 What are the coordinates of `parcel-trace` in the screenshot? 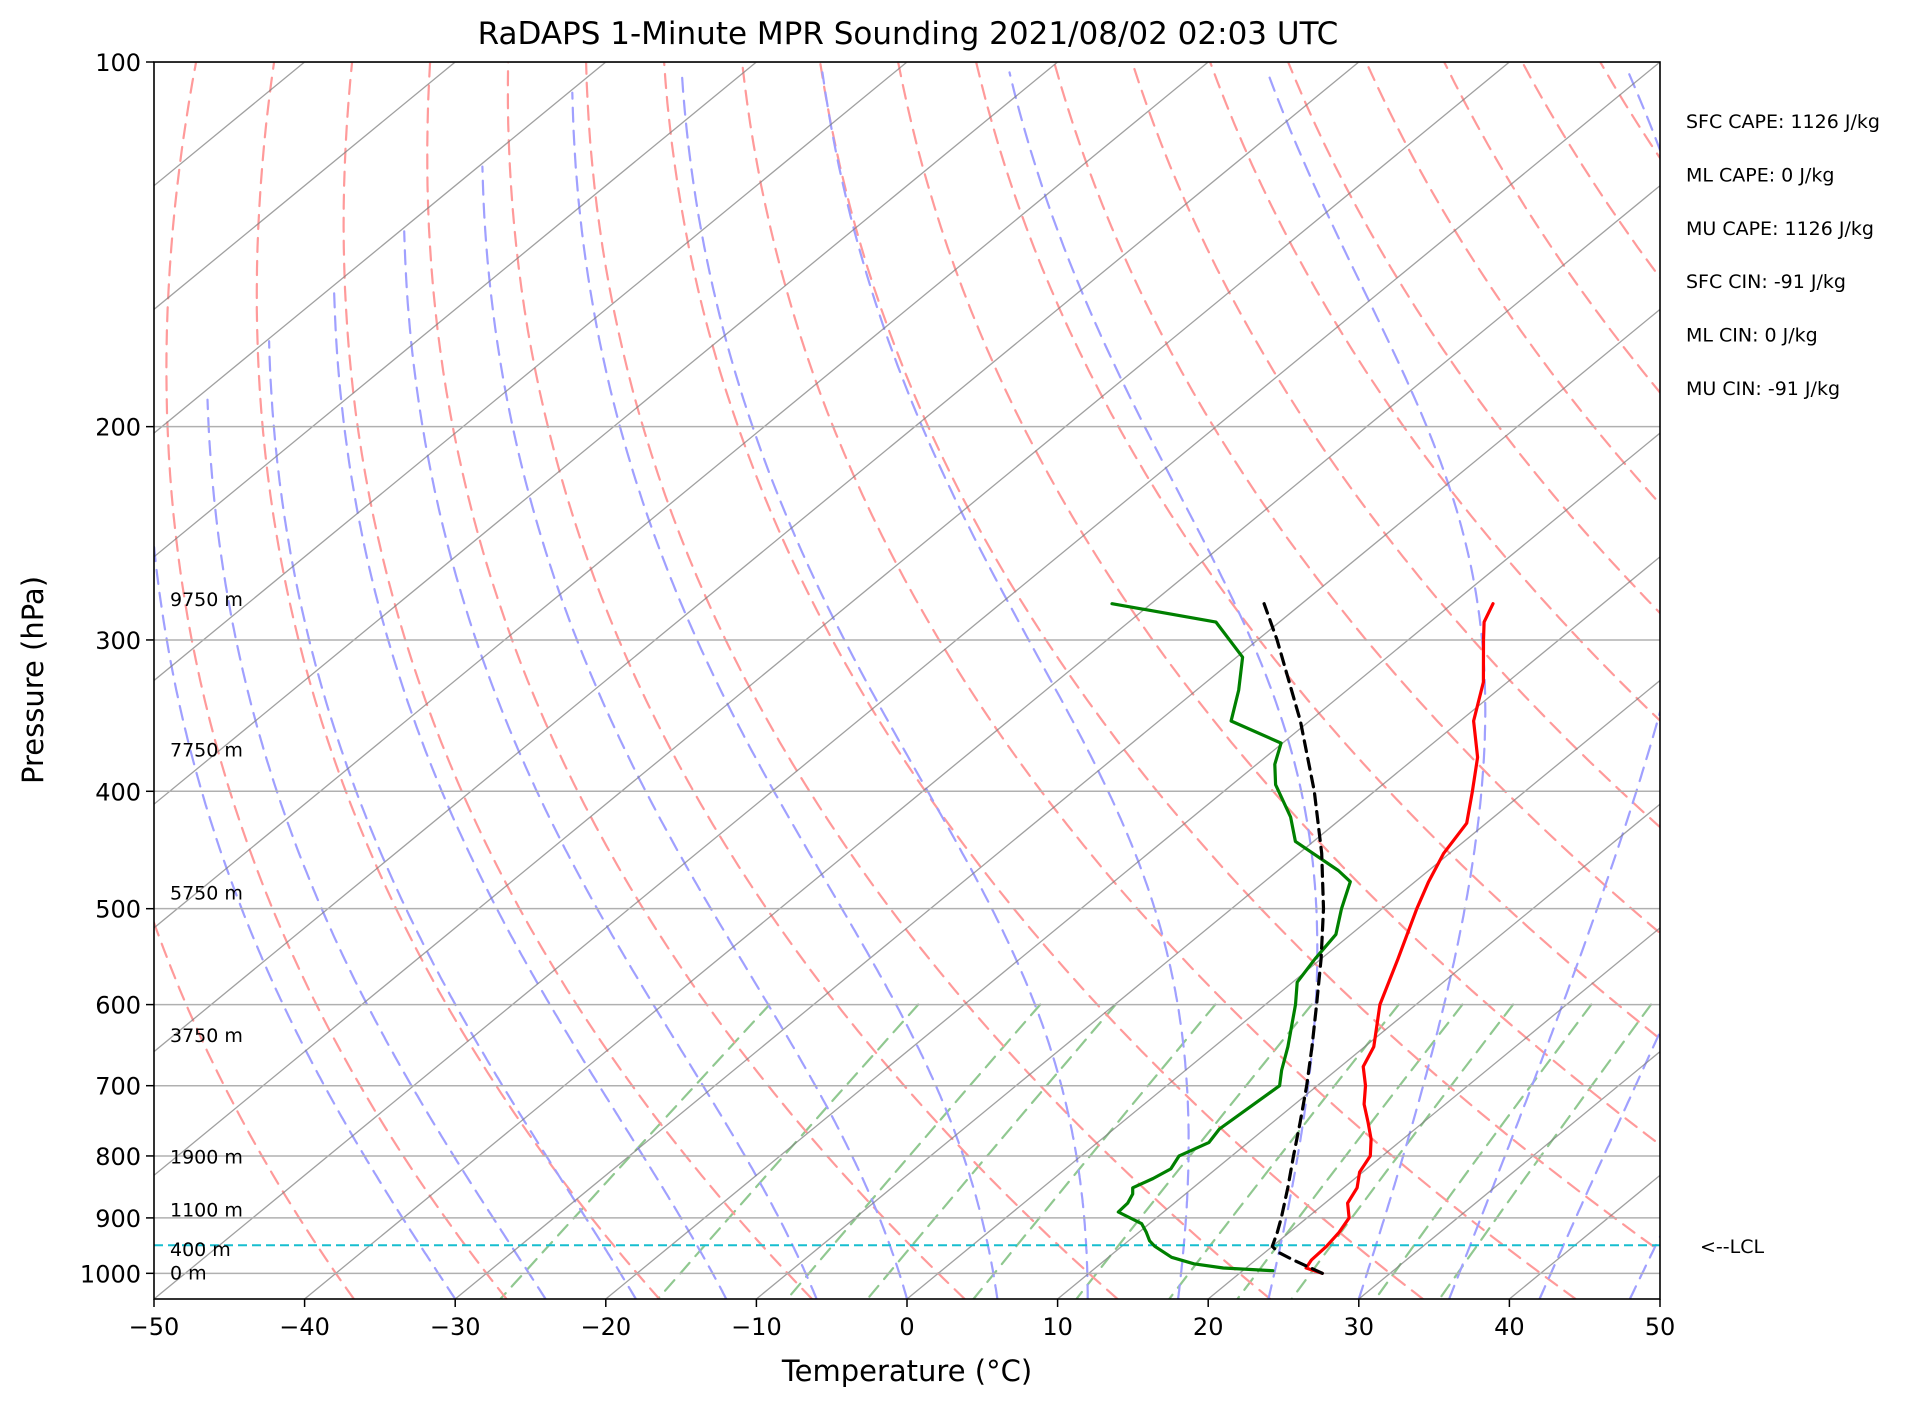 It's located at (1294, 938).